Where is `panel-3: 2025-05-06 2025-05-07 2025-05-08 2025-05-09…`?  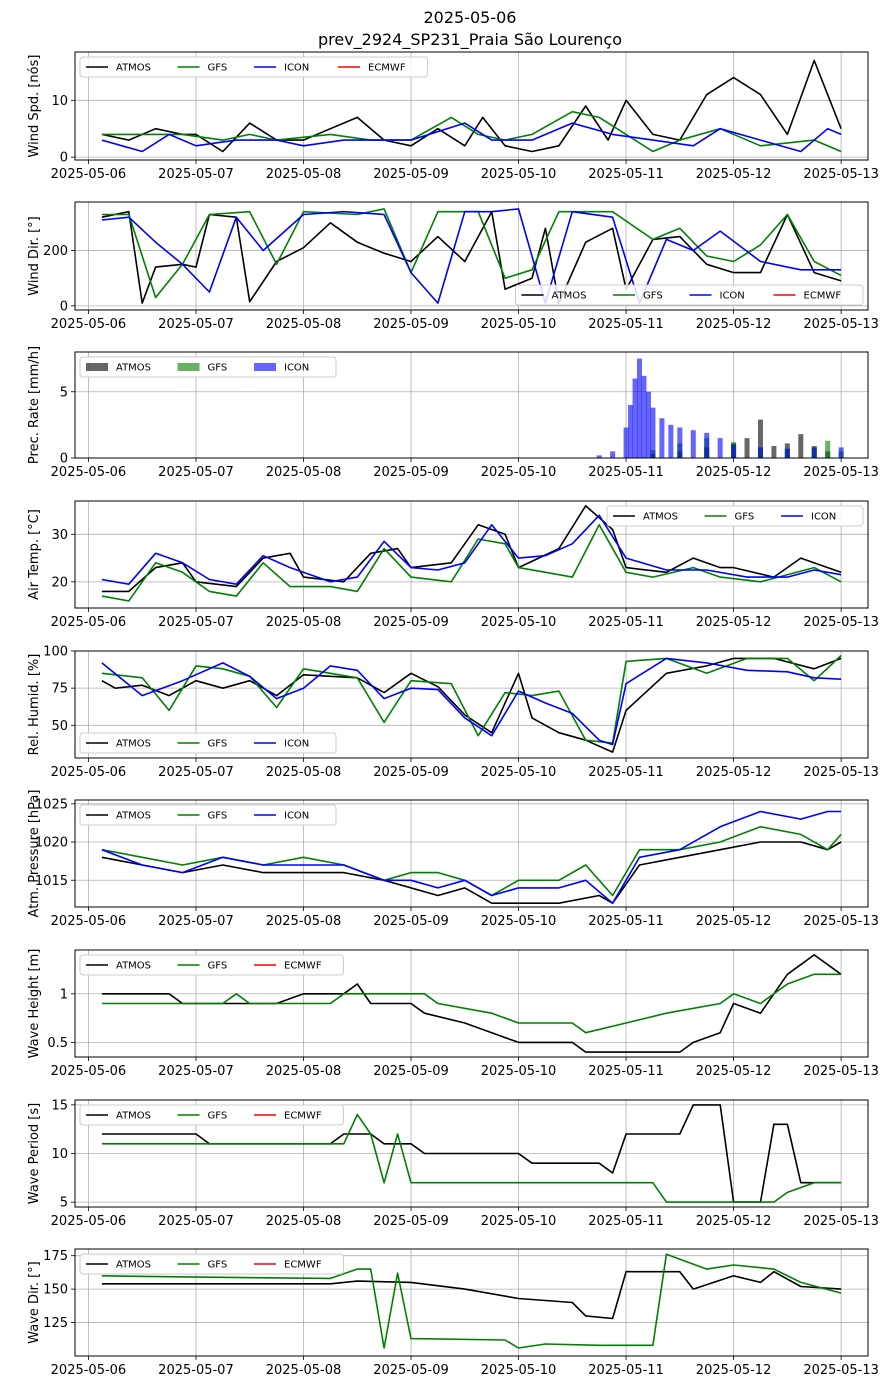 panel-3: 2025-05-06 2025-05-07 2025-05-08 2025-05-09… is located at coordinates (453, 413).